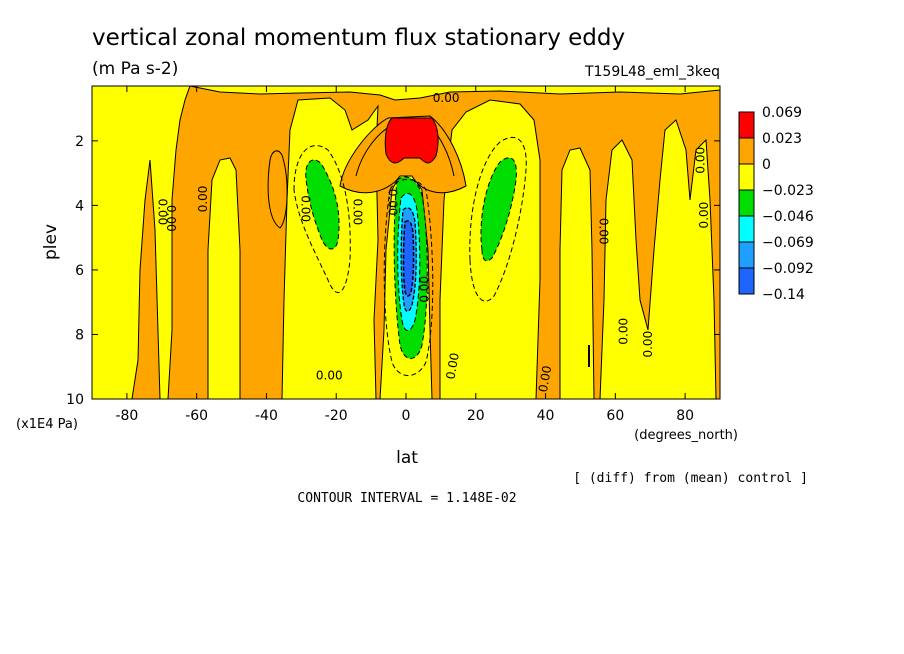  What do you see at coordinates (407, 458) in the screenshot?
I see `x-axis-label: lat` at bounding box center [407, 458].